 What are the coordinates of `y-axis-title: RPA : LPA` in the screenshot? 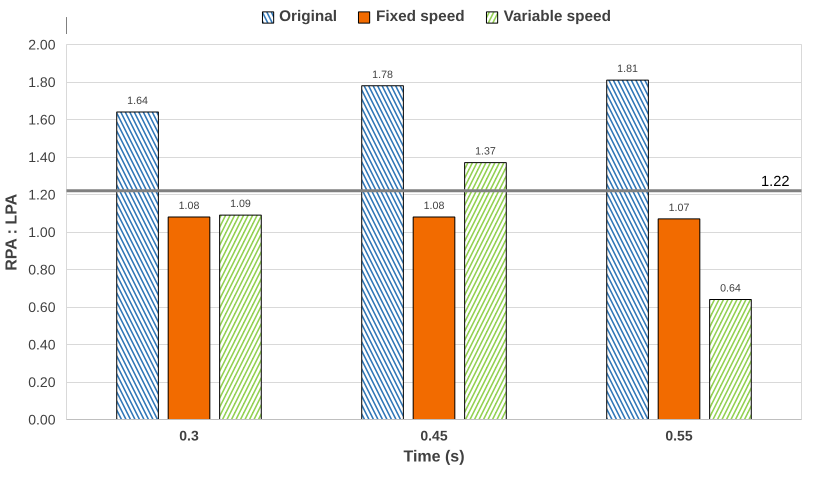 It's located at (11, 232).